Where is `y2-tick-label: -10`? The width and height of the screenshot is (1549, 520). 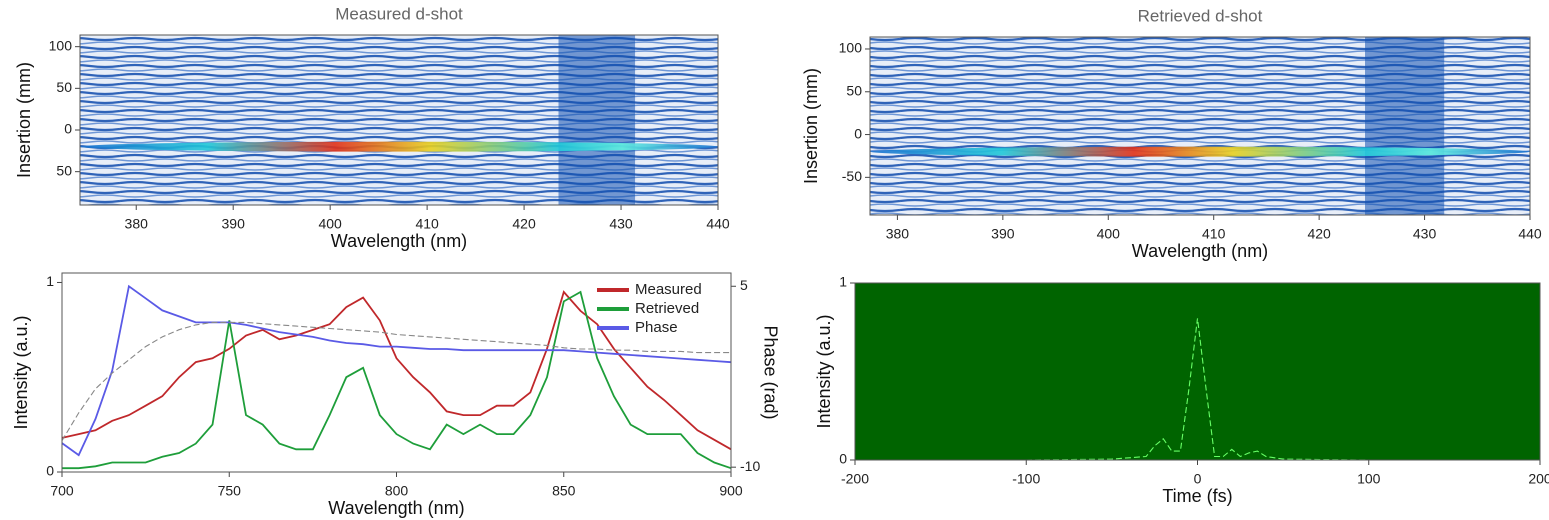 y2-tick-label: -10 is located at coordinates (750, 466).